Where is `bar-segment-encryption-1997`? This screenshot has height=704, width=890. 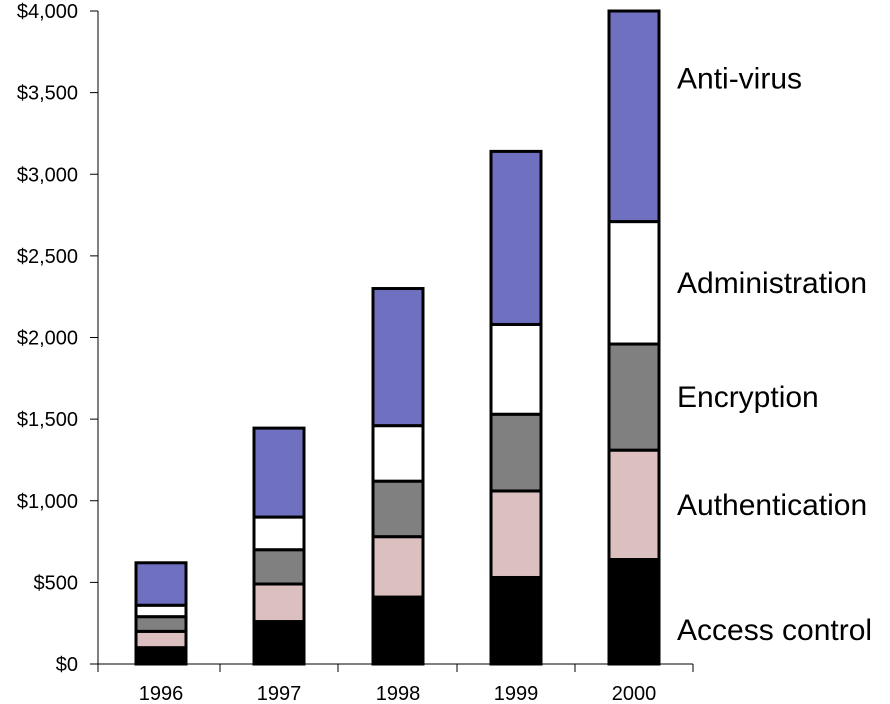
bar-segment-encryption-1997 is located at coordinates (279, 567).